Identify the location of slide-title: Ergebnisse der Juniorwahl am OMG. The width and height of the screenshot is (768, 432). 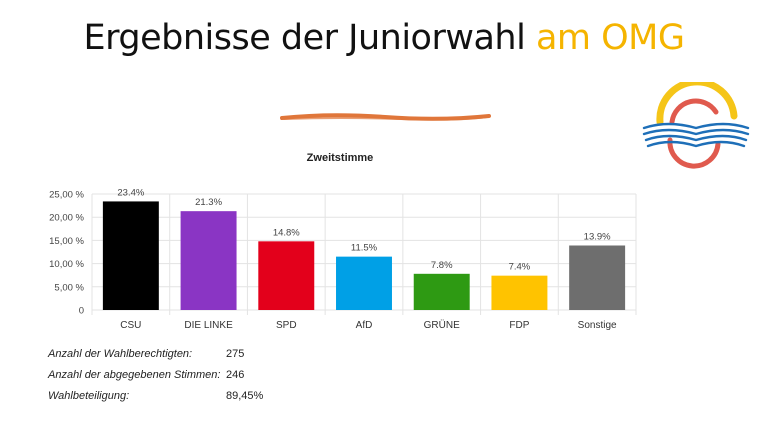
(384, 38).